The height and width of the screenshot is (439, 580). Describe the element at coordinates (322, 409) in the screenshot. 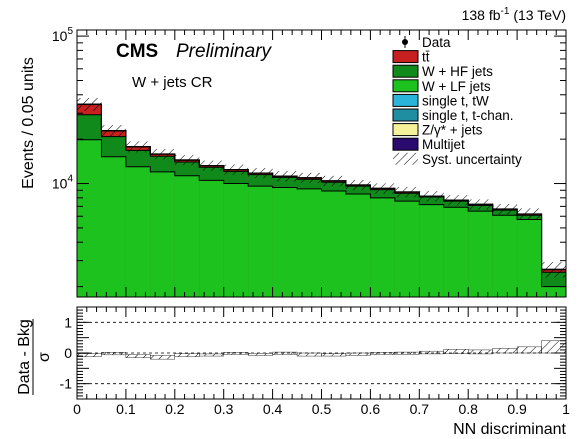

I see `x-tick-label: 0.5` at that location.